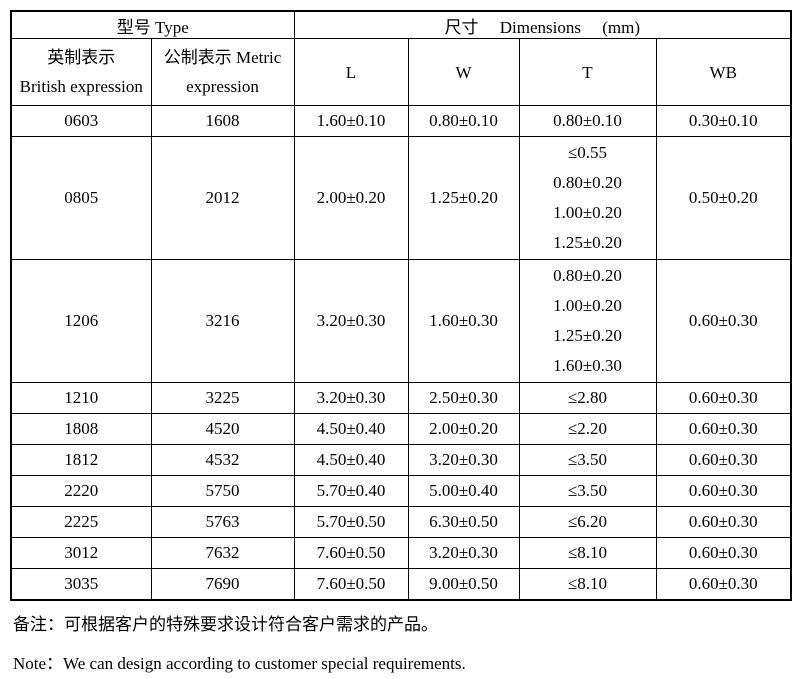 This screenshot has width=800, height=679. I want to click on cell-w: 2.50±0.30, so click(463, 398).